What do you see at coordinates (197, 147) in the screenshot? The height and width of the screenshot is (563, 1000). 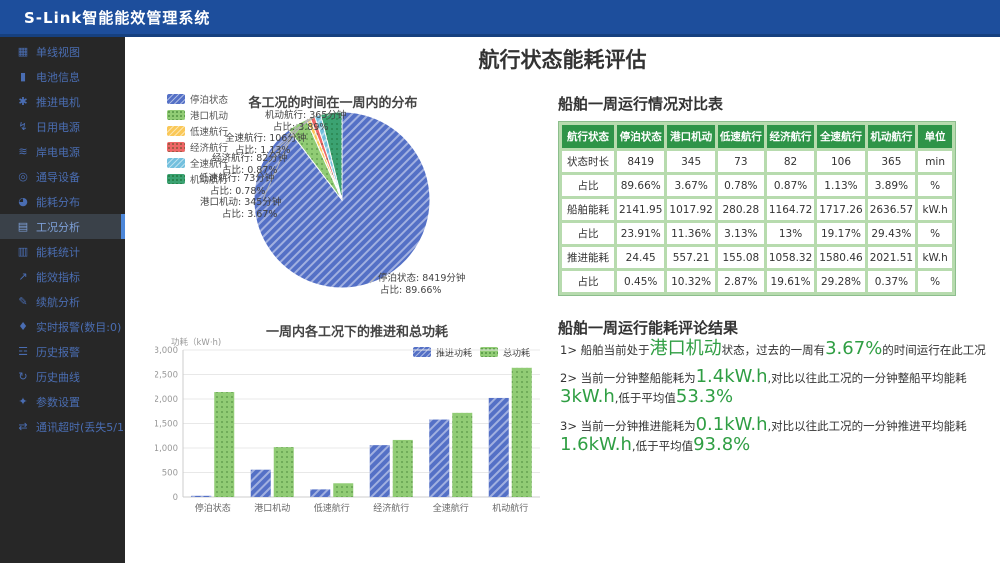 I see `pie-legend-item: 经济航行` at bounding box center [197, 147].